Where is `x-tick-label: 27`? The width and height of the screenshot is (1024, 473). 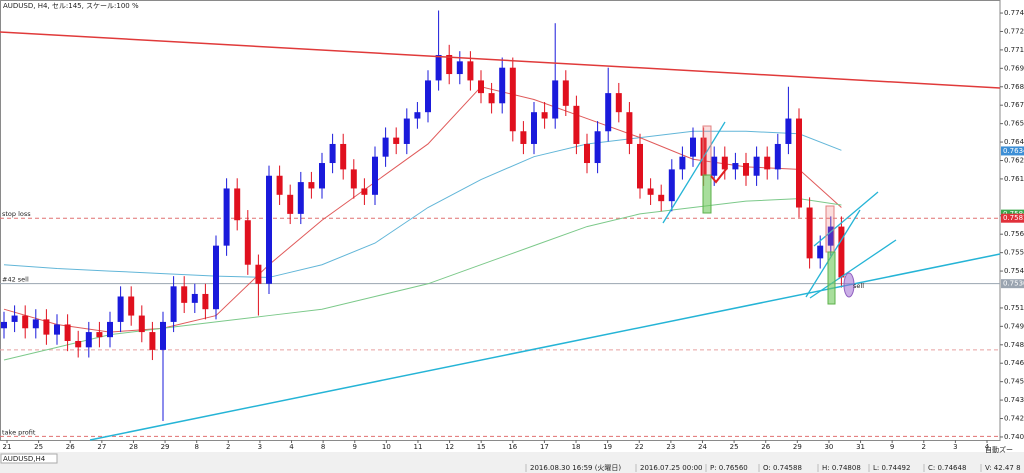 x-tick-label: 27 is located at coordinates (101, 447).